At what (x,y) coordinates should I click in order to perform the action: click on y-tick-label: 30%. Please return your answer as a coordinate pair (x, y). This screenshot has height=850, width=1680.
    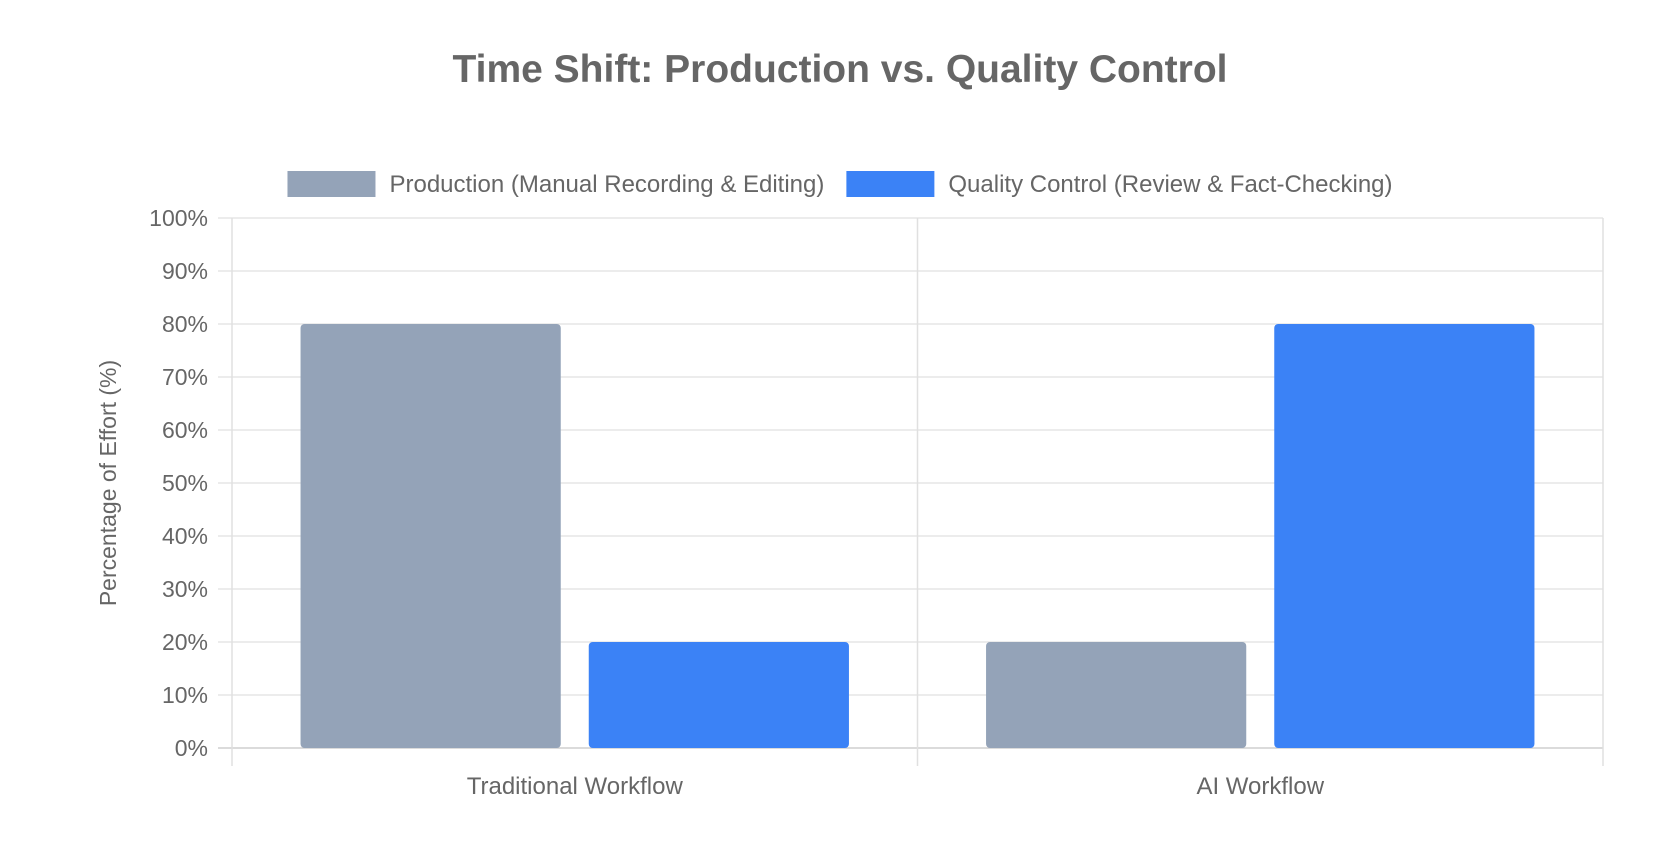
    Looking at the image, I should click on (185, 589).